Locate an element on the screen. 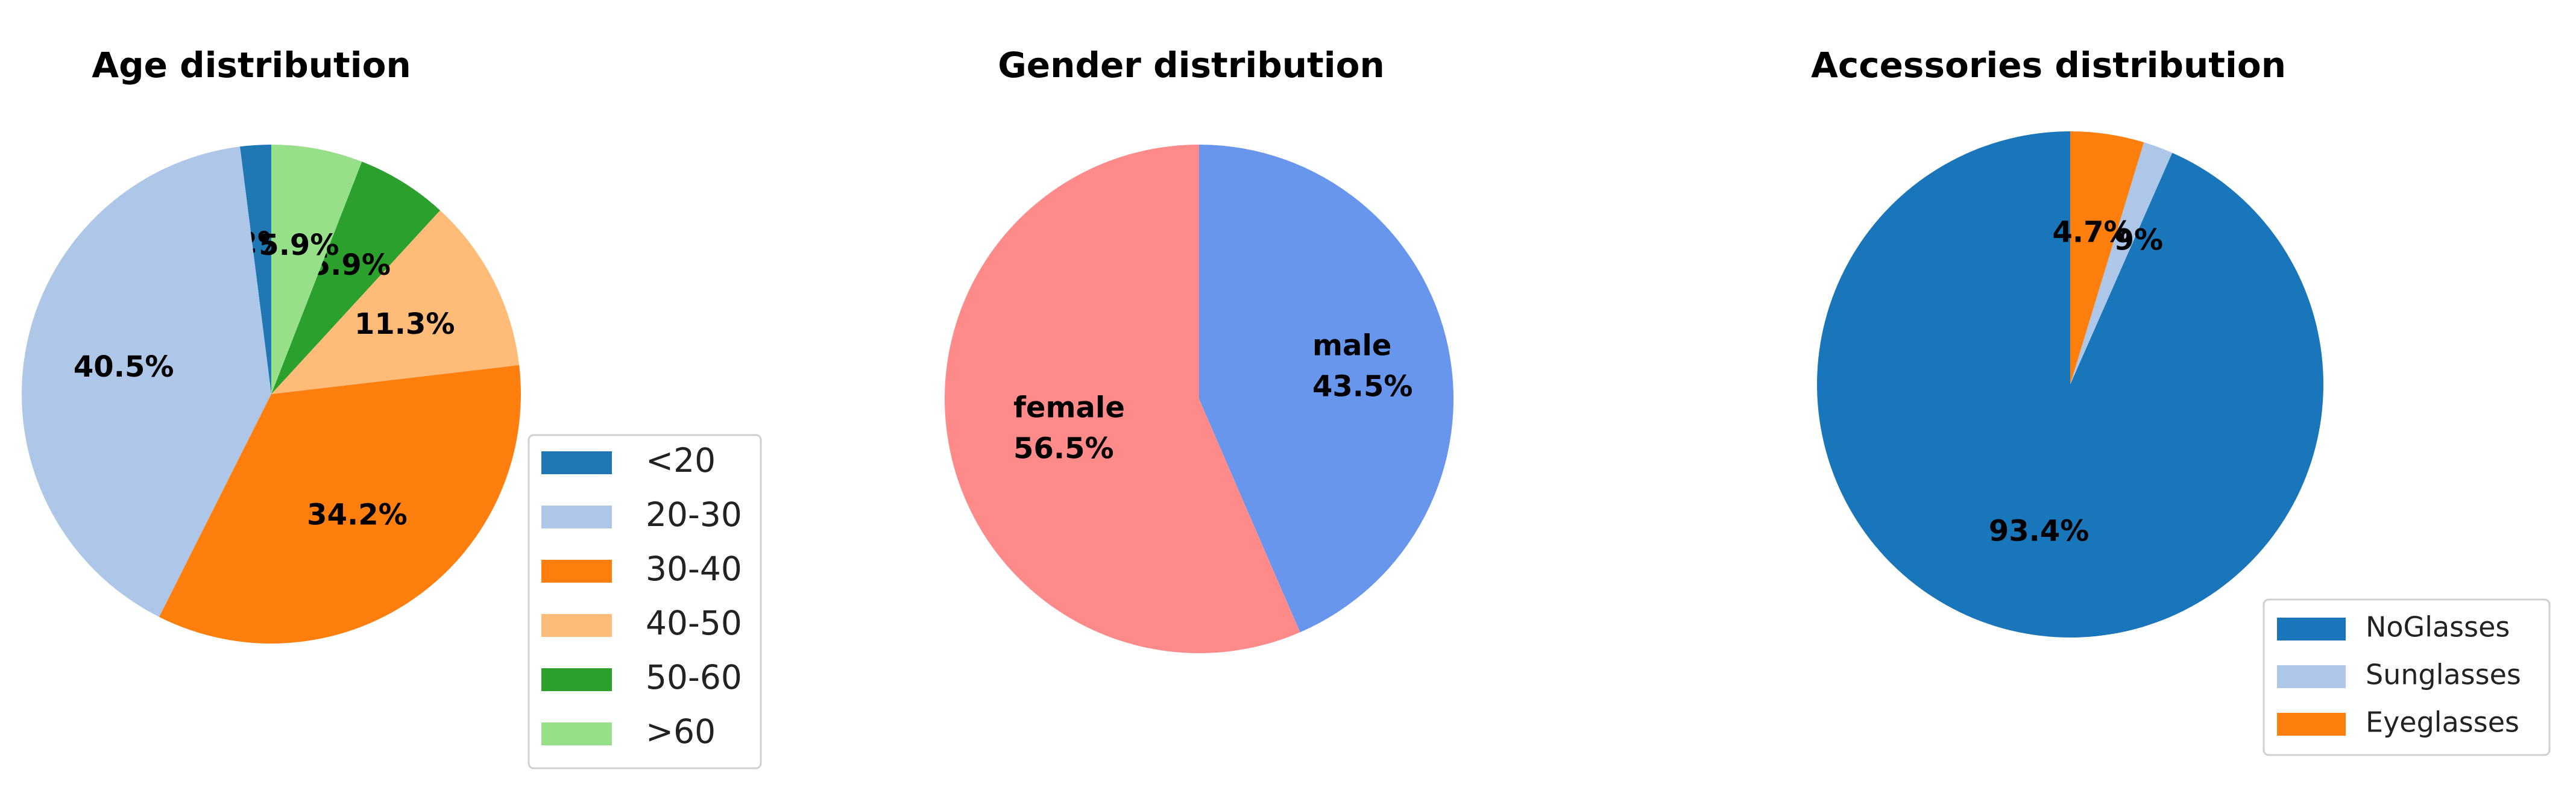  legend: NoGlasses Sunglasses Eyeglasses is located at coordinates (2407, 677).